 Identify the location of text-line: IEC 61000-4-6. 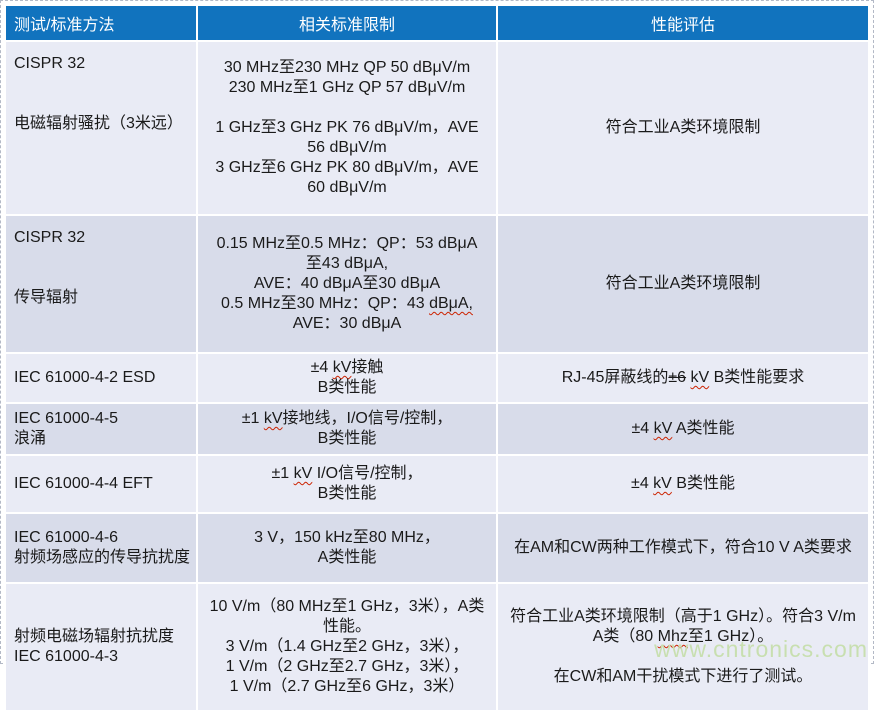
(102, 538).